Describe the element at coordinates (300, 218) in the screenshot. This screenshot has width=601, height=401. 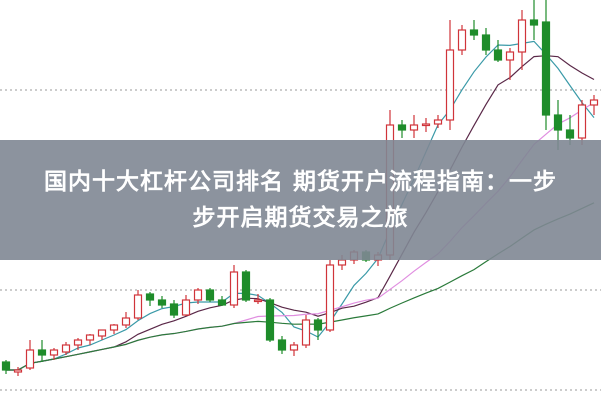
I see `title-line-2: 步开启期货交易之旅` at that location.